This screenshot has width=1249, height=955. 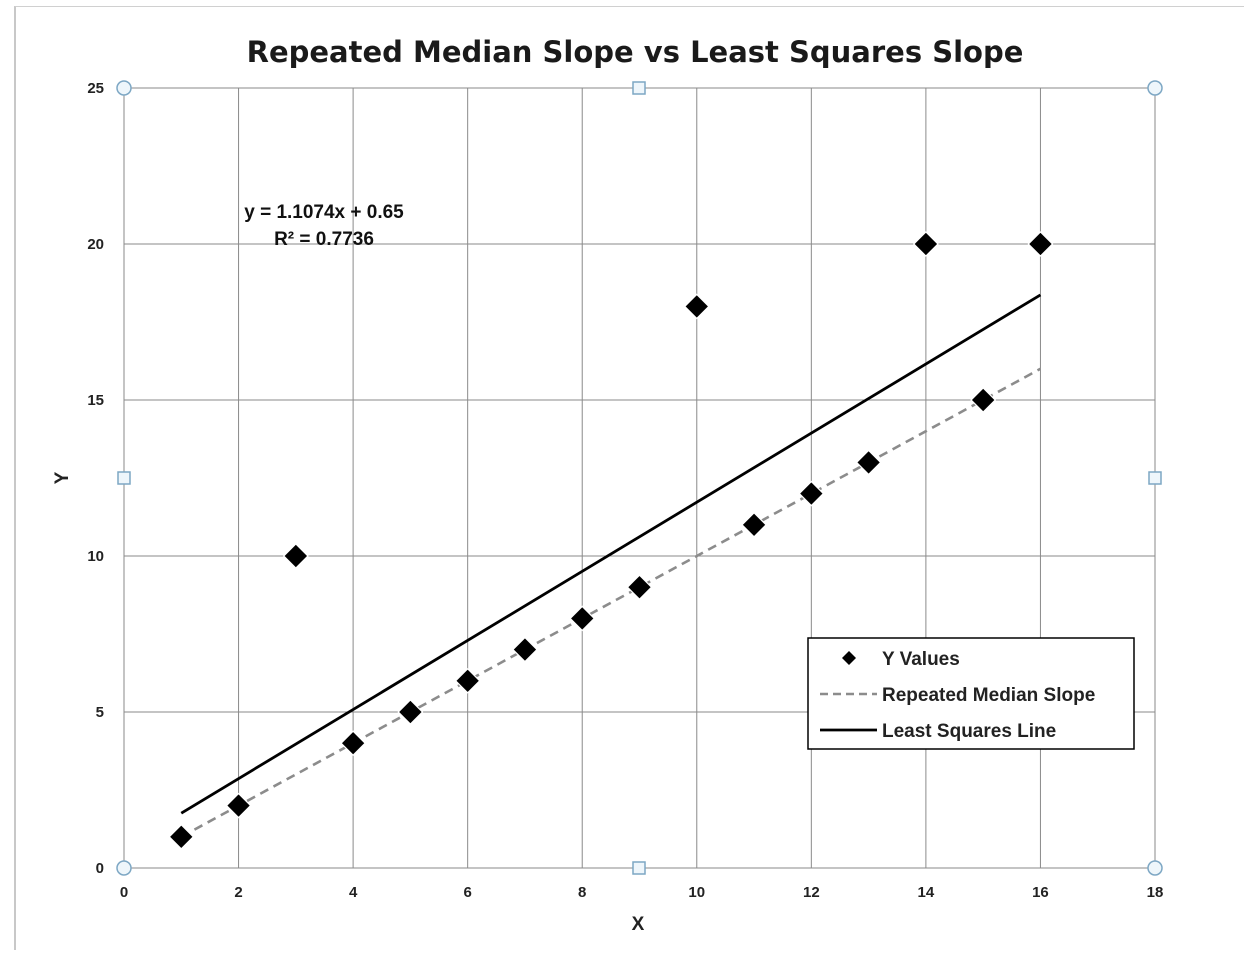 What do you see at coordinates (926, 892) in the screenshot?
I see `x-tick-label: 14` at bounding box center [926, 892].